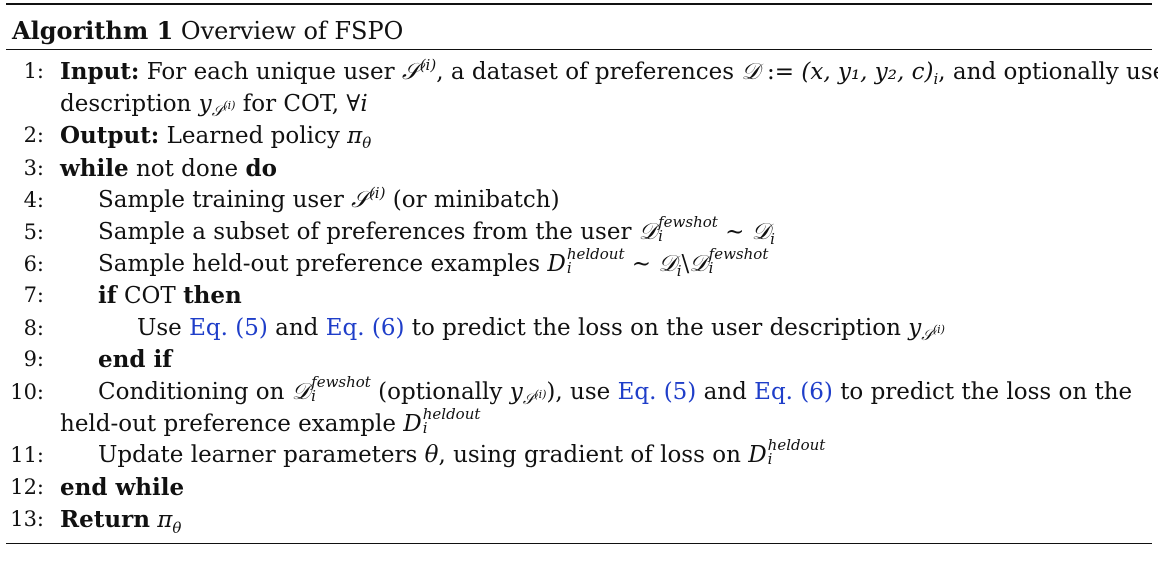 Image resolution: width=1158 pixels, height=581 pixels. Describe the element at coordinates (585, 72) in the screenshot. I see `line-text: , a dataset of preferences` at that location.